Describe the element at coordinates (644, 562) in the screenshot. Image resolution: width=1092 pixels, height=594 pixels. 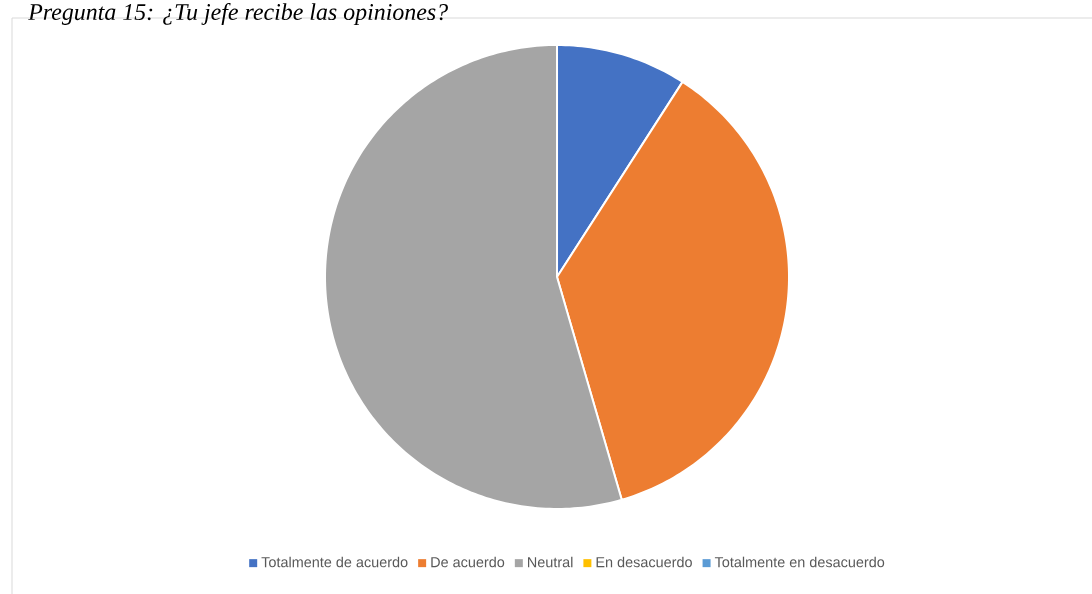
I see `legend-label: En desacuerdo` at that location.